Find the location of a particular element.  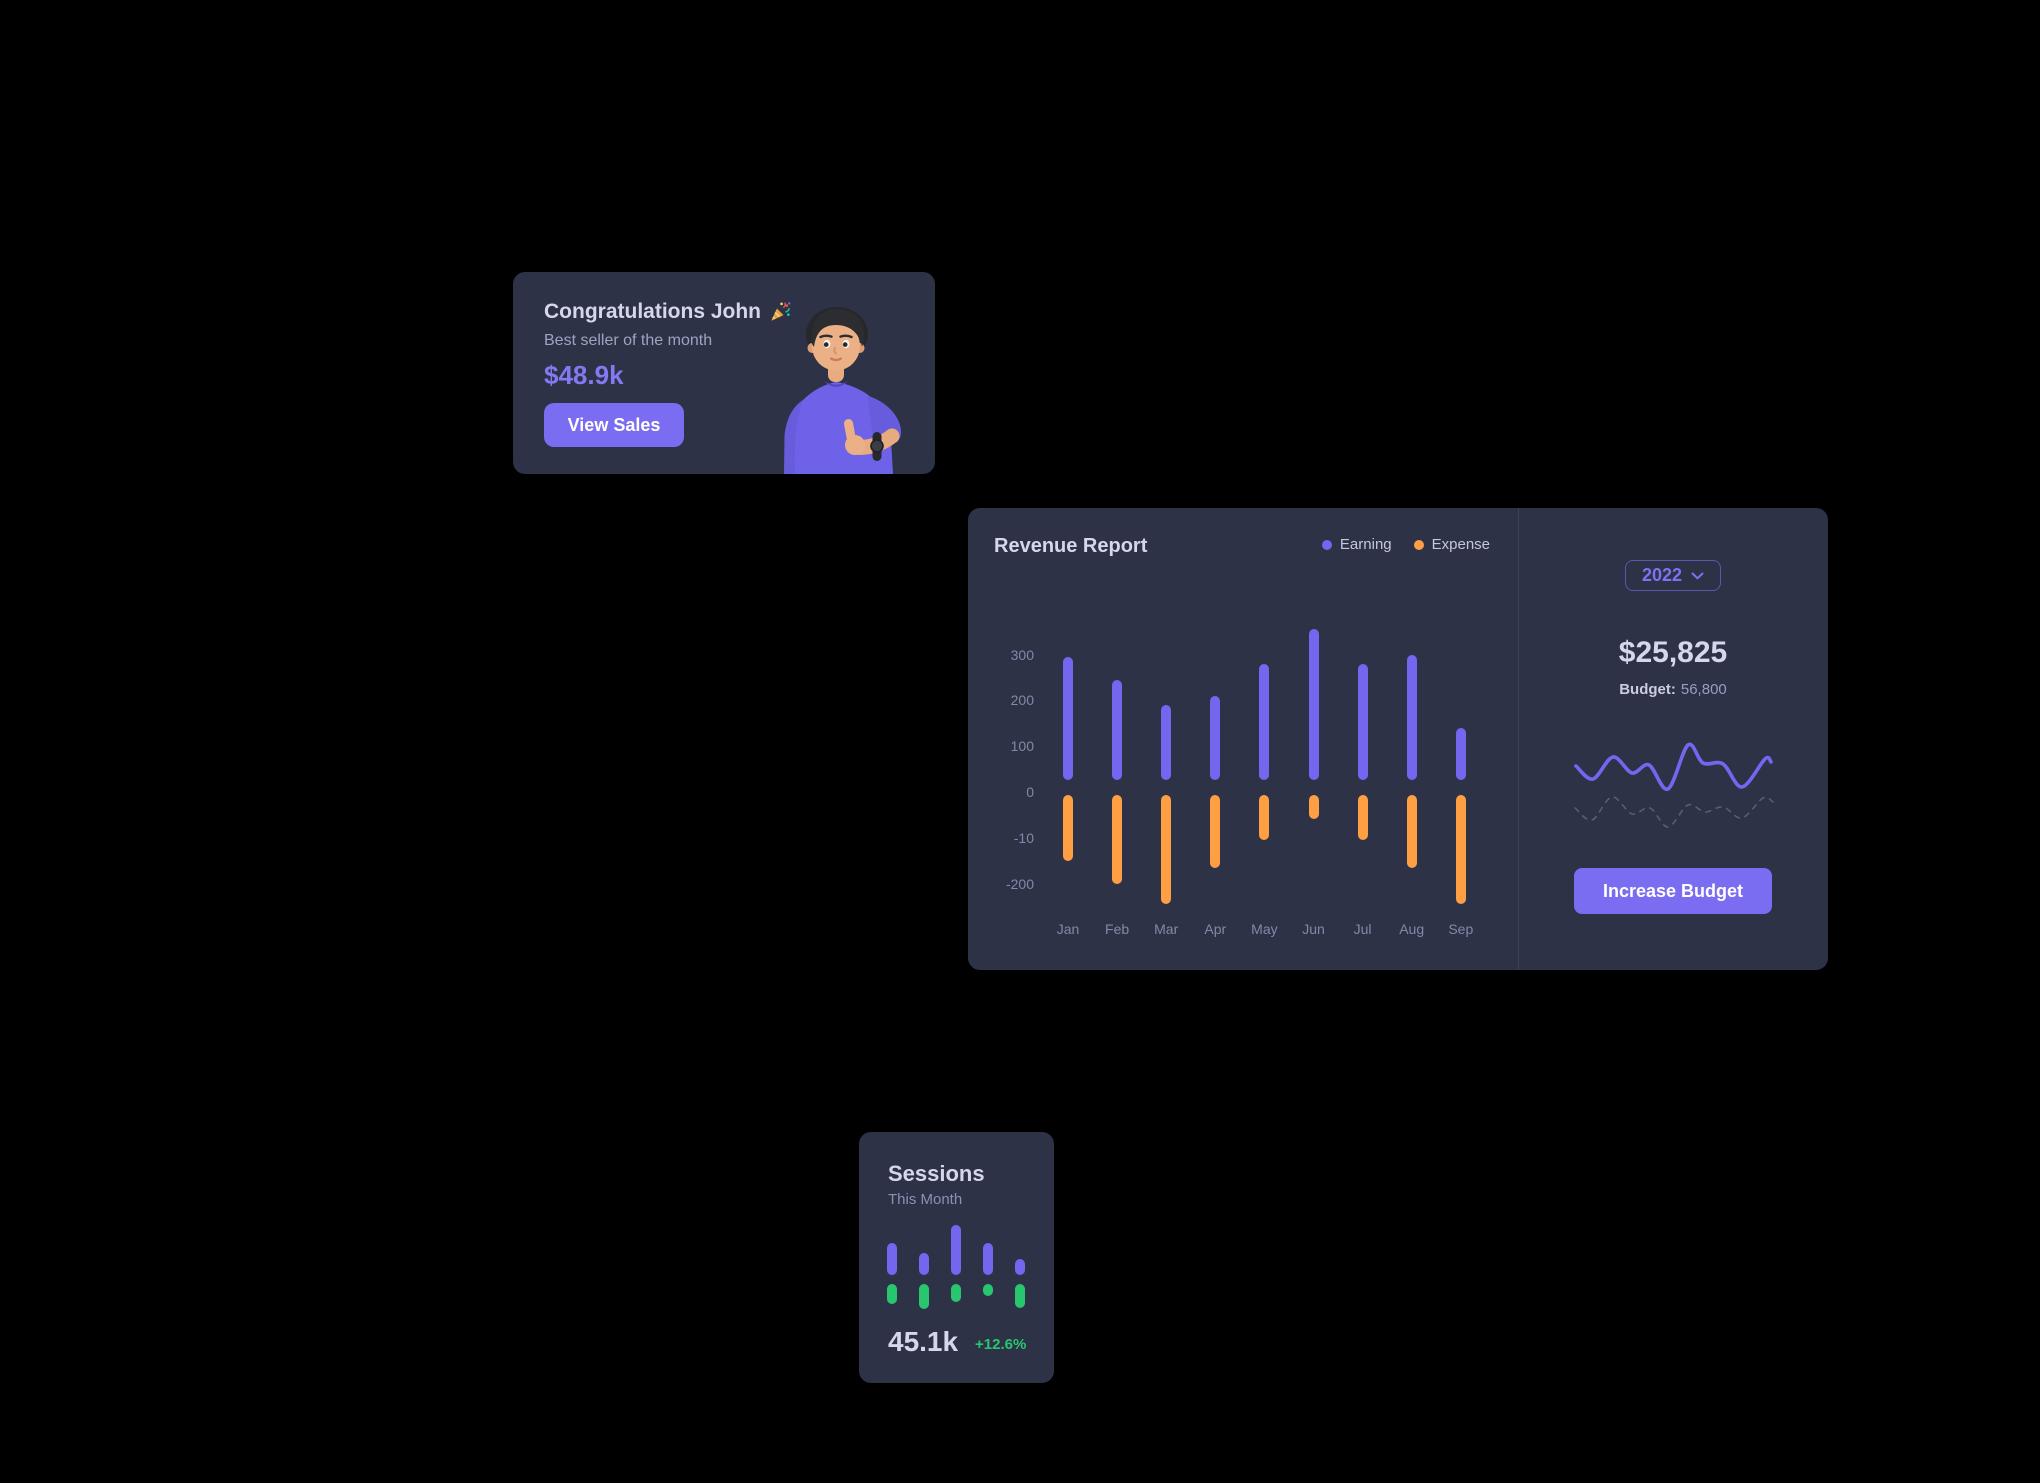

panel-divider is located at coordinates (1518, 739).